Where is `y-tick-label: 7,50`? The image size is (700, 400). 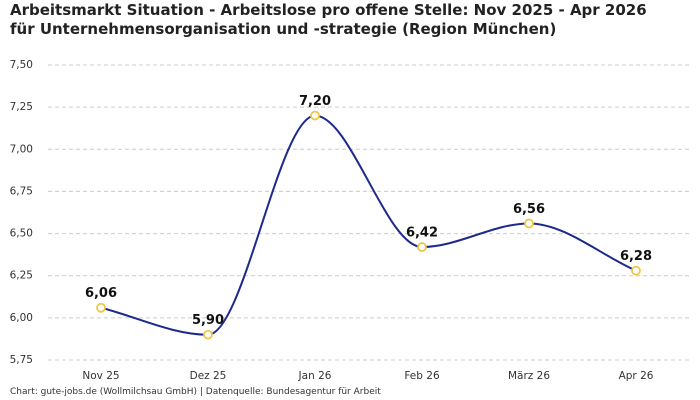
y-tick-label: 7,50 is located at coordinates (21, 65).